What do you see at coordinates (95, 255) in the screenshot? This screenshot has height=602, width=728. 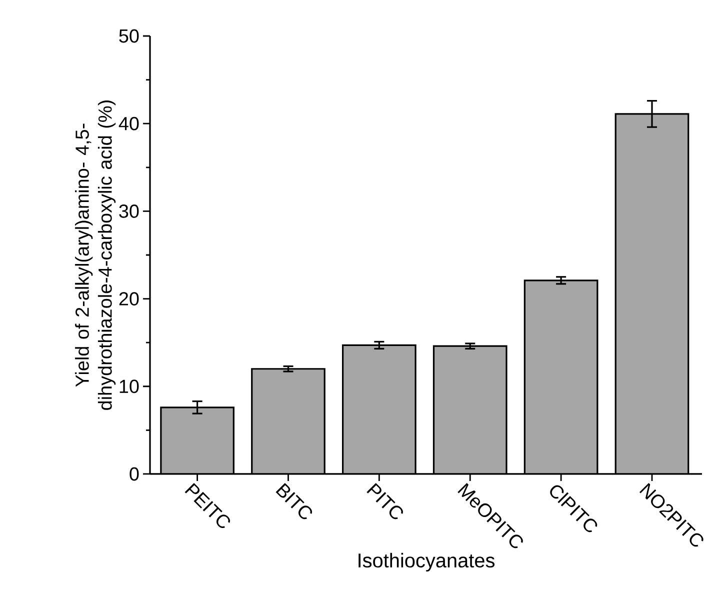 I see `y-axis-title: Yield of 2-alkyl(aryl)amino- 4,5-dihydrothiazole-4-carboxylic acid (%)` at bounding box center [95, 255].